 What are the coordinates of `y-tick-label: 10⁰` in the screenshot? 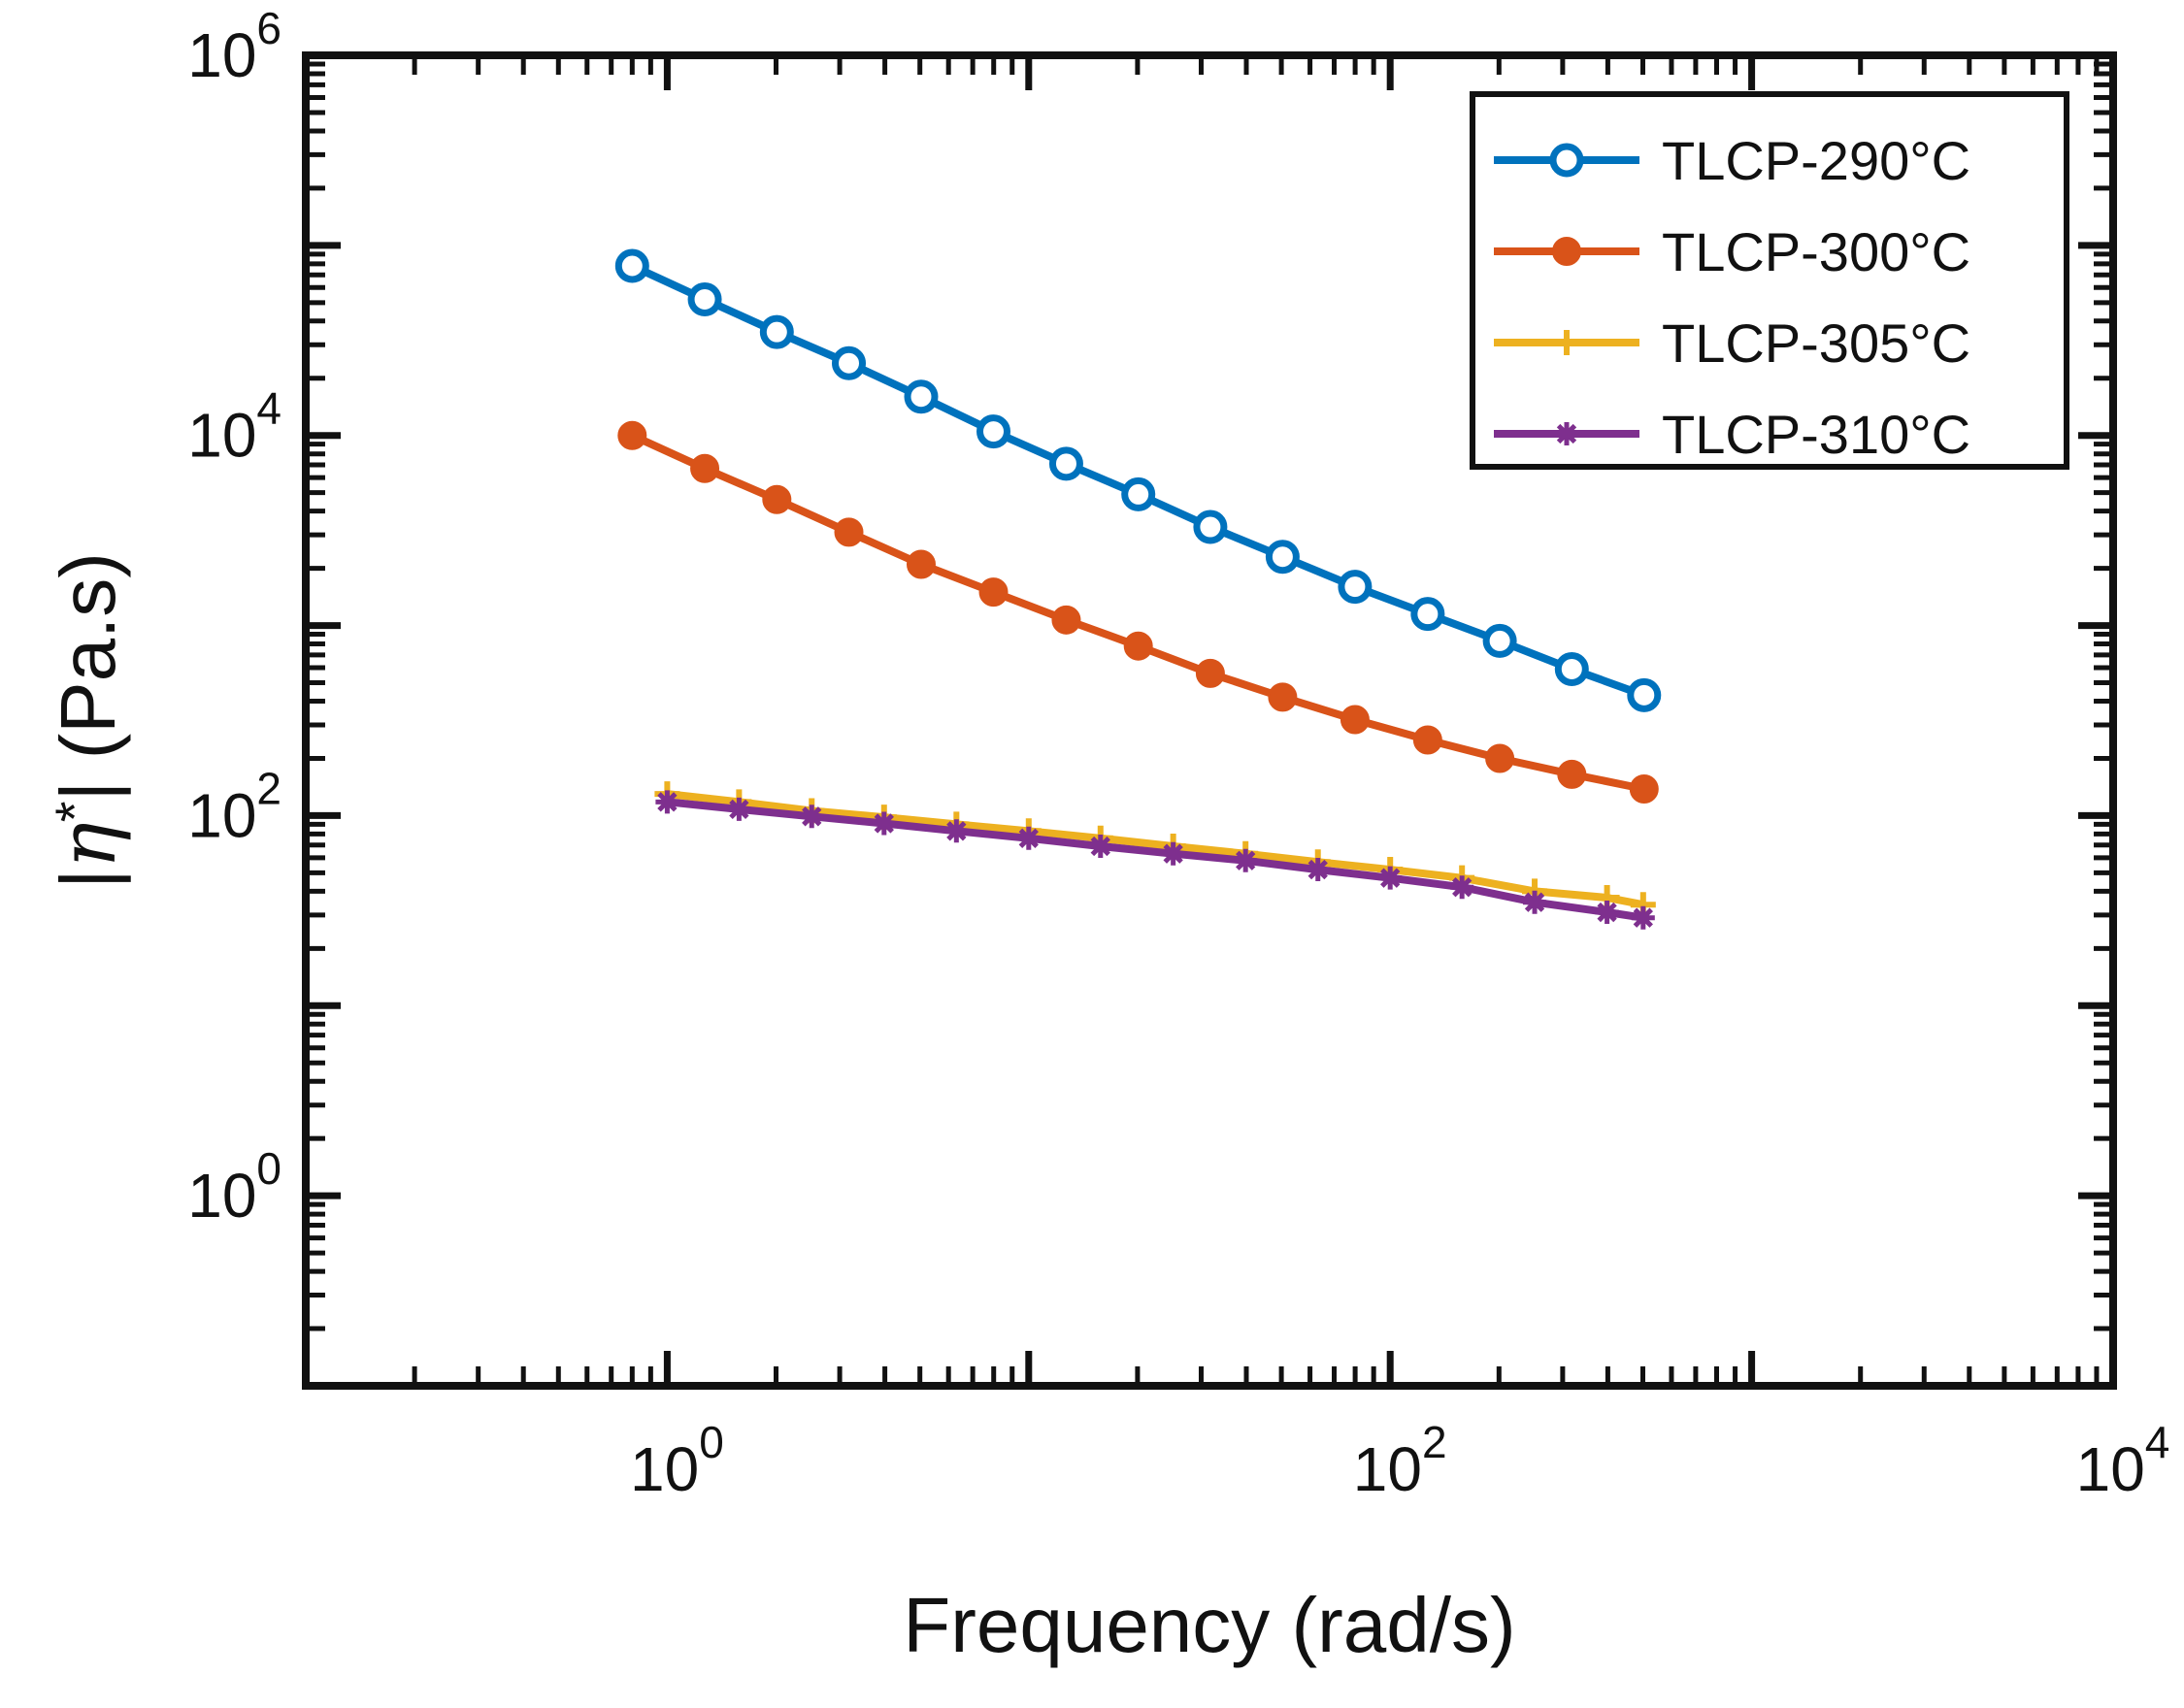 It's located at (234, 1187).